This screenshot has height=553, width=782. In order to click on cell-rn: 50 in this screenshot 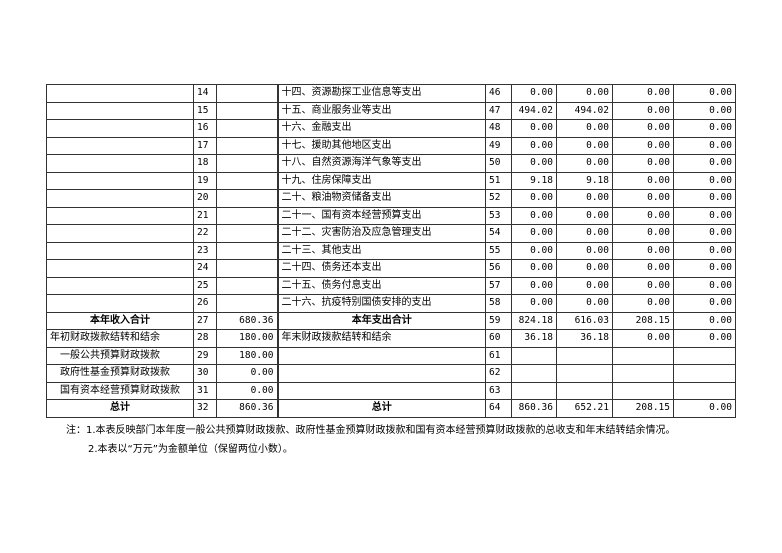, I will do `click(498, 163)`.